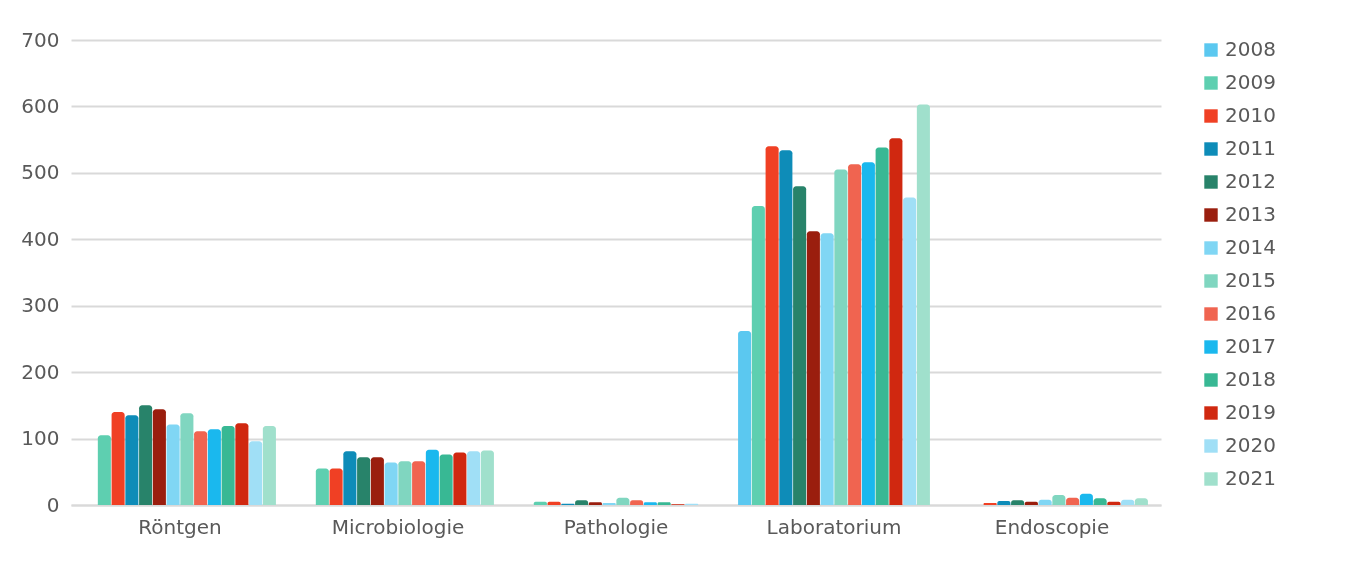  I want to click on legend-label: 2019, so click(1250, 412).